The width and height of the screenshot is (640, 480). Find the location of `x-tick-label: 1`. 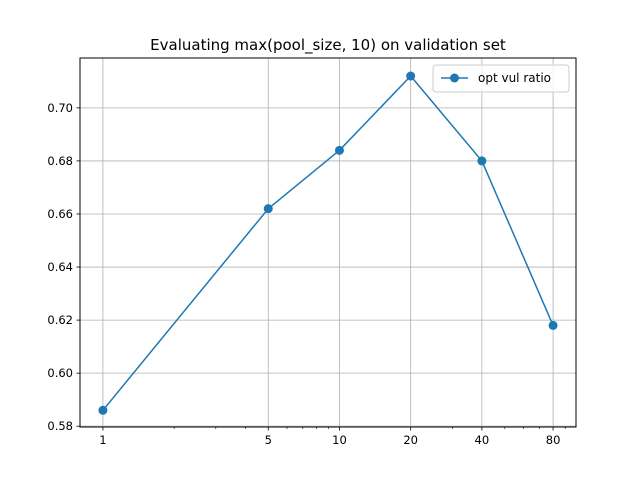

x-tick-label: 1 is located at coordinates (102, 440).